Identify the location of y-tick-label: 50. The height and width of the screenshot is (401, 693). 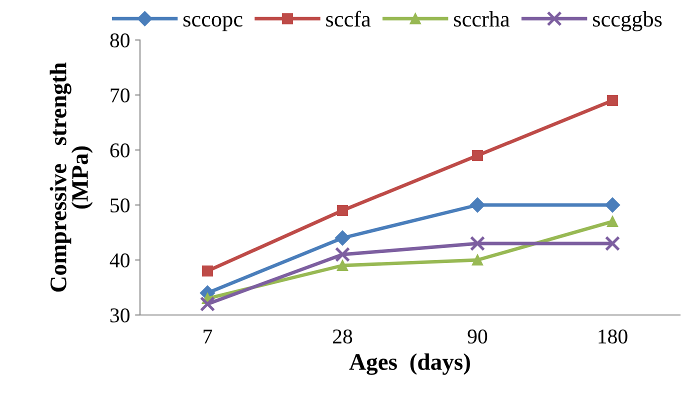
(120, 205).